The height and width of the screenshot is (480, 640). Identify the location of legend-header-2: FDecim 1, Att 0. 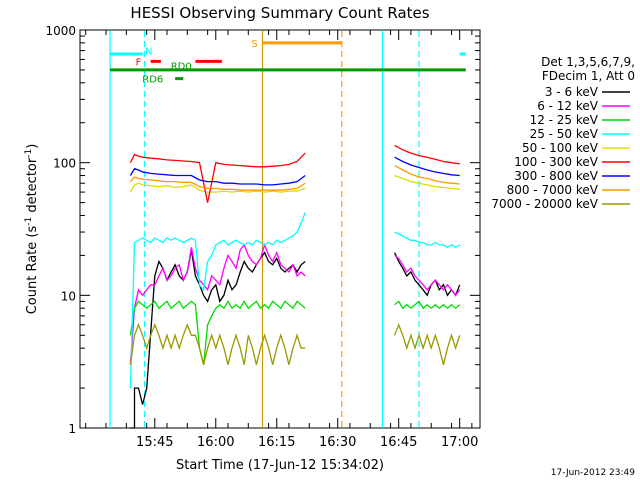
(588, 76).